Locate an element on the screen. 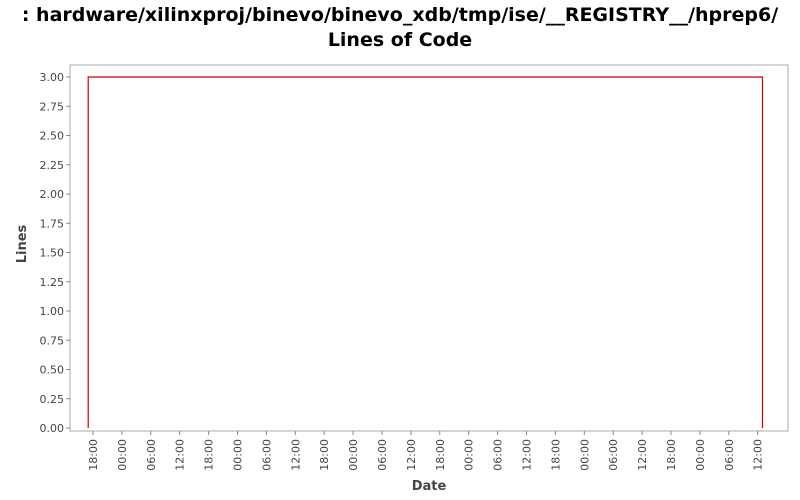  y-tick-label: 3.00 is located at coordinates (52, 77).